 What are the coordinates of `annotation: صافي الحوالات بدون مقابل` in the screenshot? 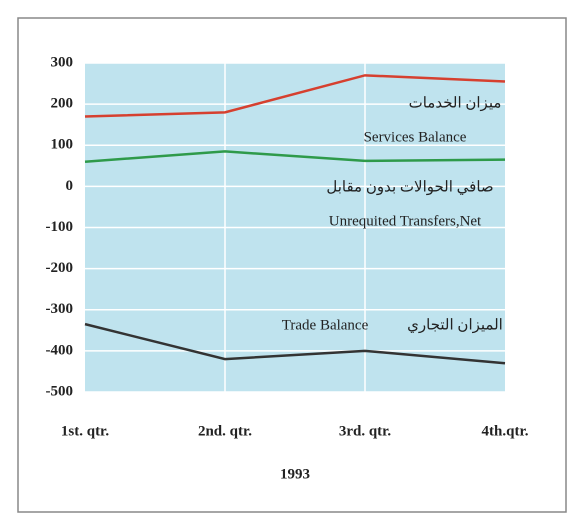 It's located at (409, 187).